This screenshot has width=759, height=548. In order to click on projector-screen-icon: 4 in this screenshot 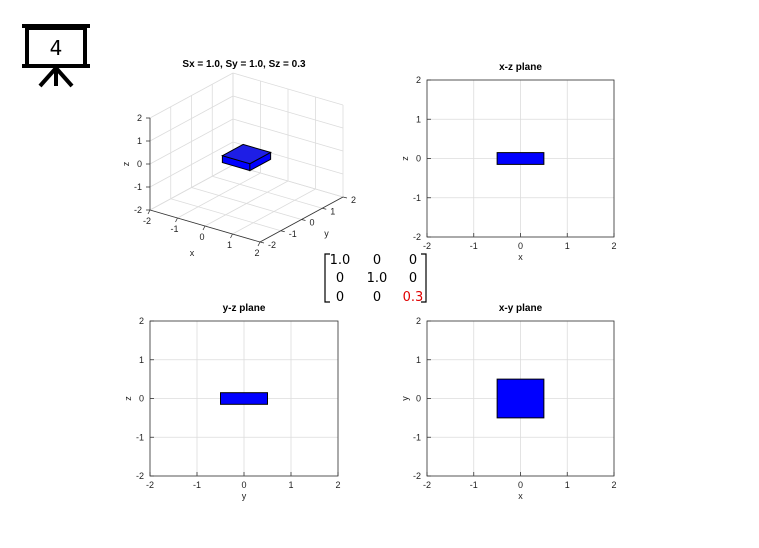, I will do `click(56, 56)`.